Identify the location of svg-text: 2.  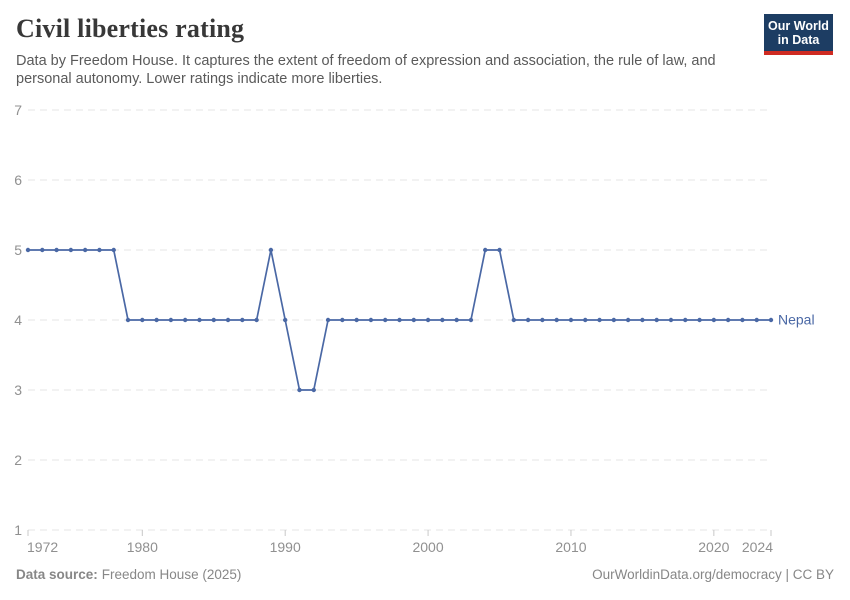
(18, 460).